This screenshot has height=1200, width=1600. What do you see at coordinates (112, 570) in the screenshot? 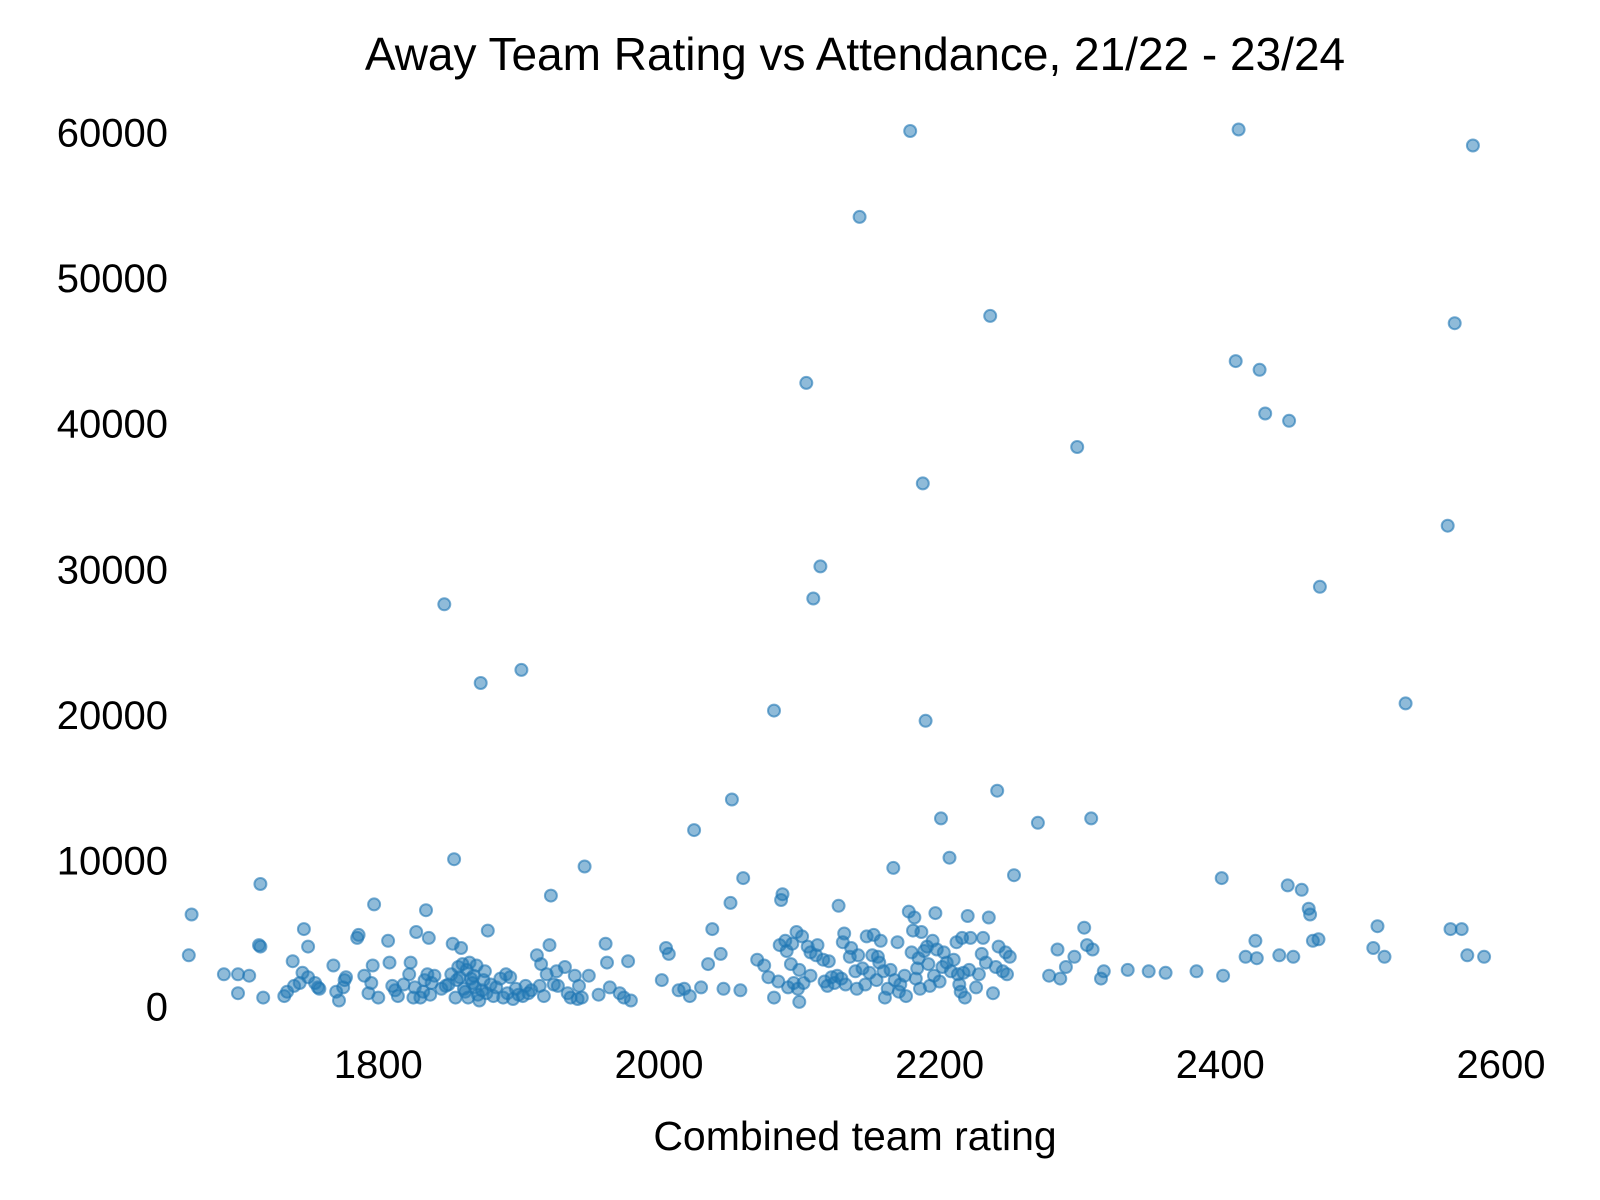
I see `y-tick-label: 30000` at bounding box center [112, 570].